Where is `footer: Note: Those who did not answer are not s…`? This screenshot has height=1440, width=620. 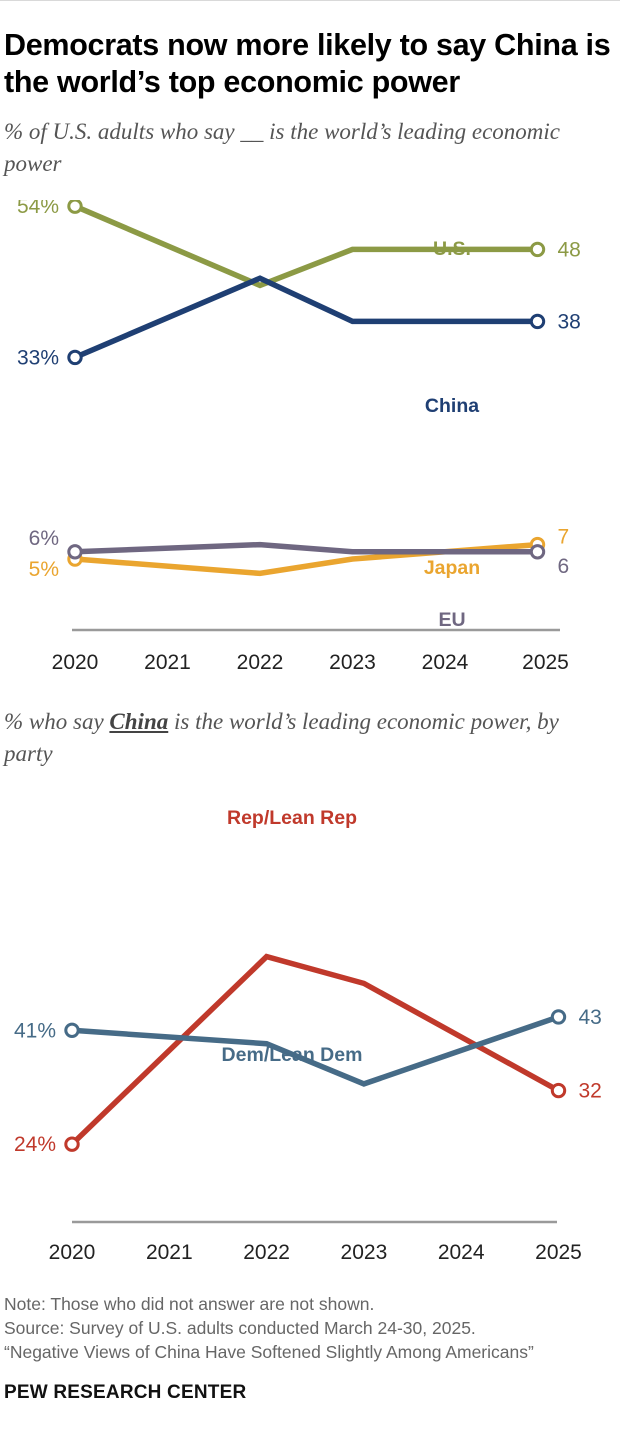 footer: Note: Those who did not answer are not s… is located at coordinates (310, 1328).